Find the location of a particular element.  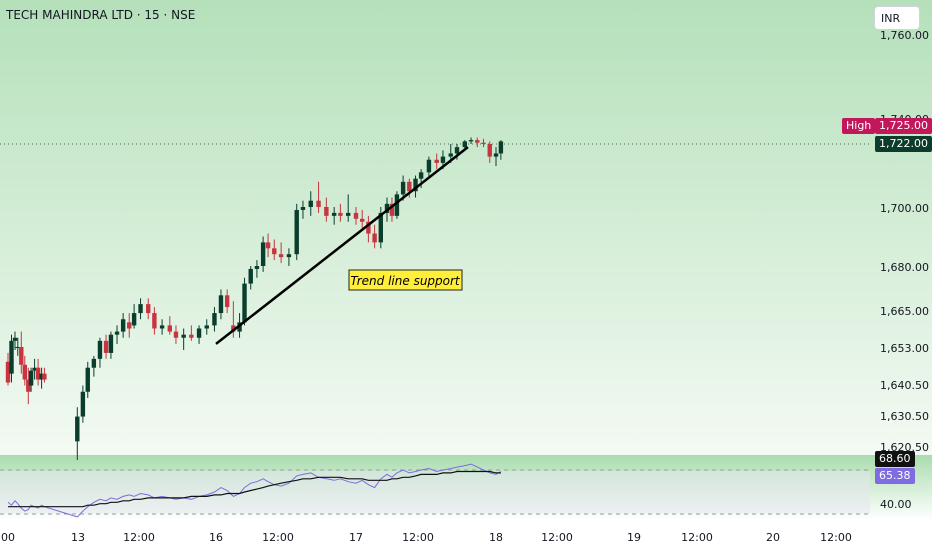

price-tick-label: 1,665.00 is located at coordinates (904, 311).